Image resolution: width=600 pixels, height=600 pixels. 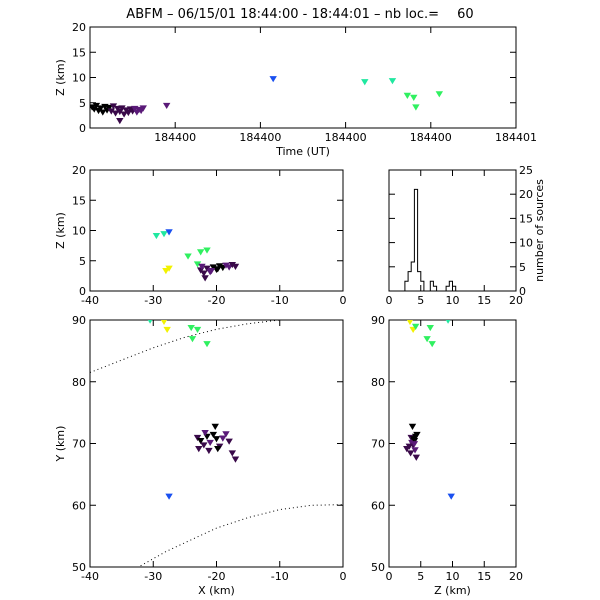 I want to click on time-height-ylabel: Z (km), so click(x=60, y=77).